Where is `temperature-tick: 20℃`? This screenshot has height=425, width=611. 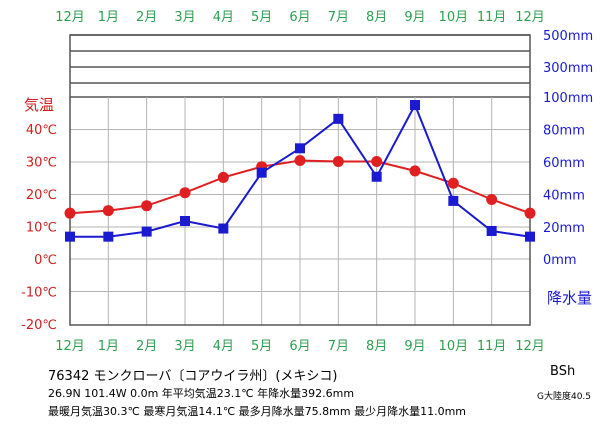
temperature-tick: 20℃ is located at coordinates (41, 195).